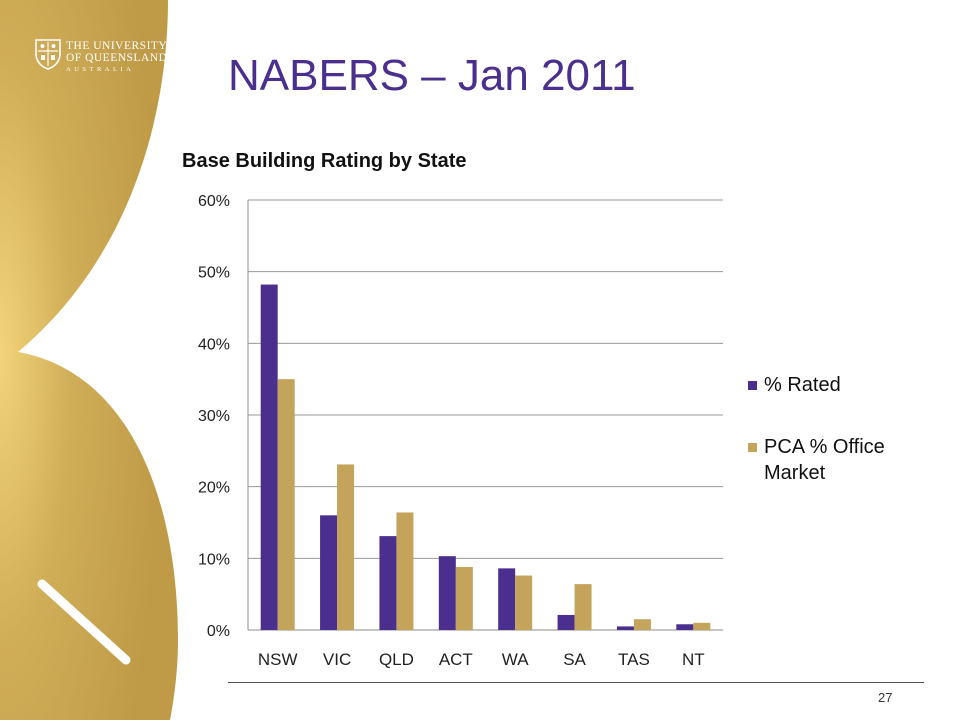 The image size is (960, 720). Describe the element at coordinates (685, 627) in the screenshot. I see `bar-rated-nt` at that location.